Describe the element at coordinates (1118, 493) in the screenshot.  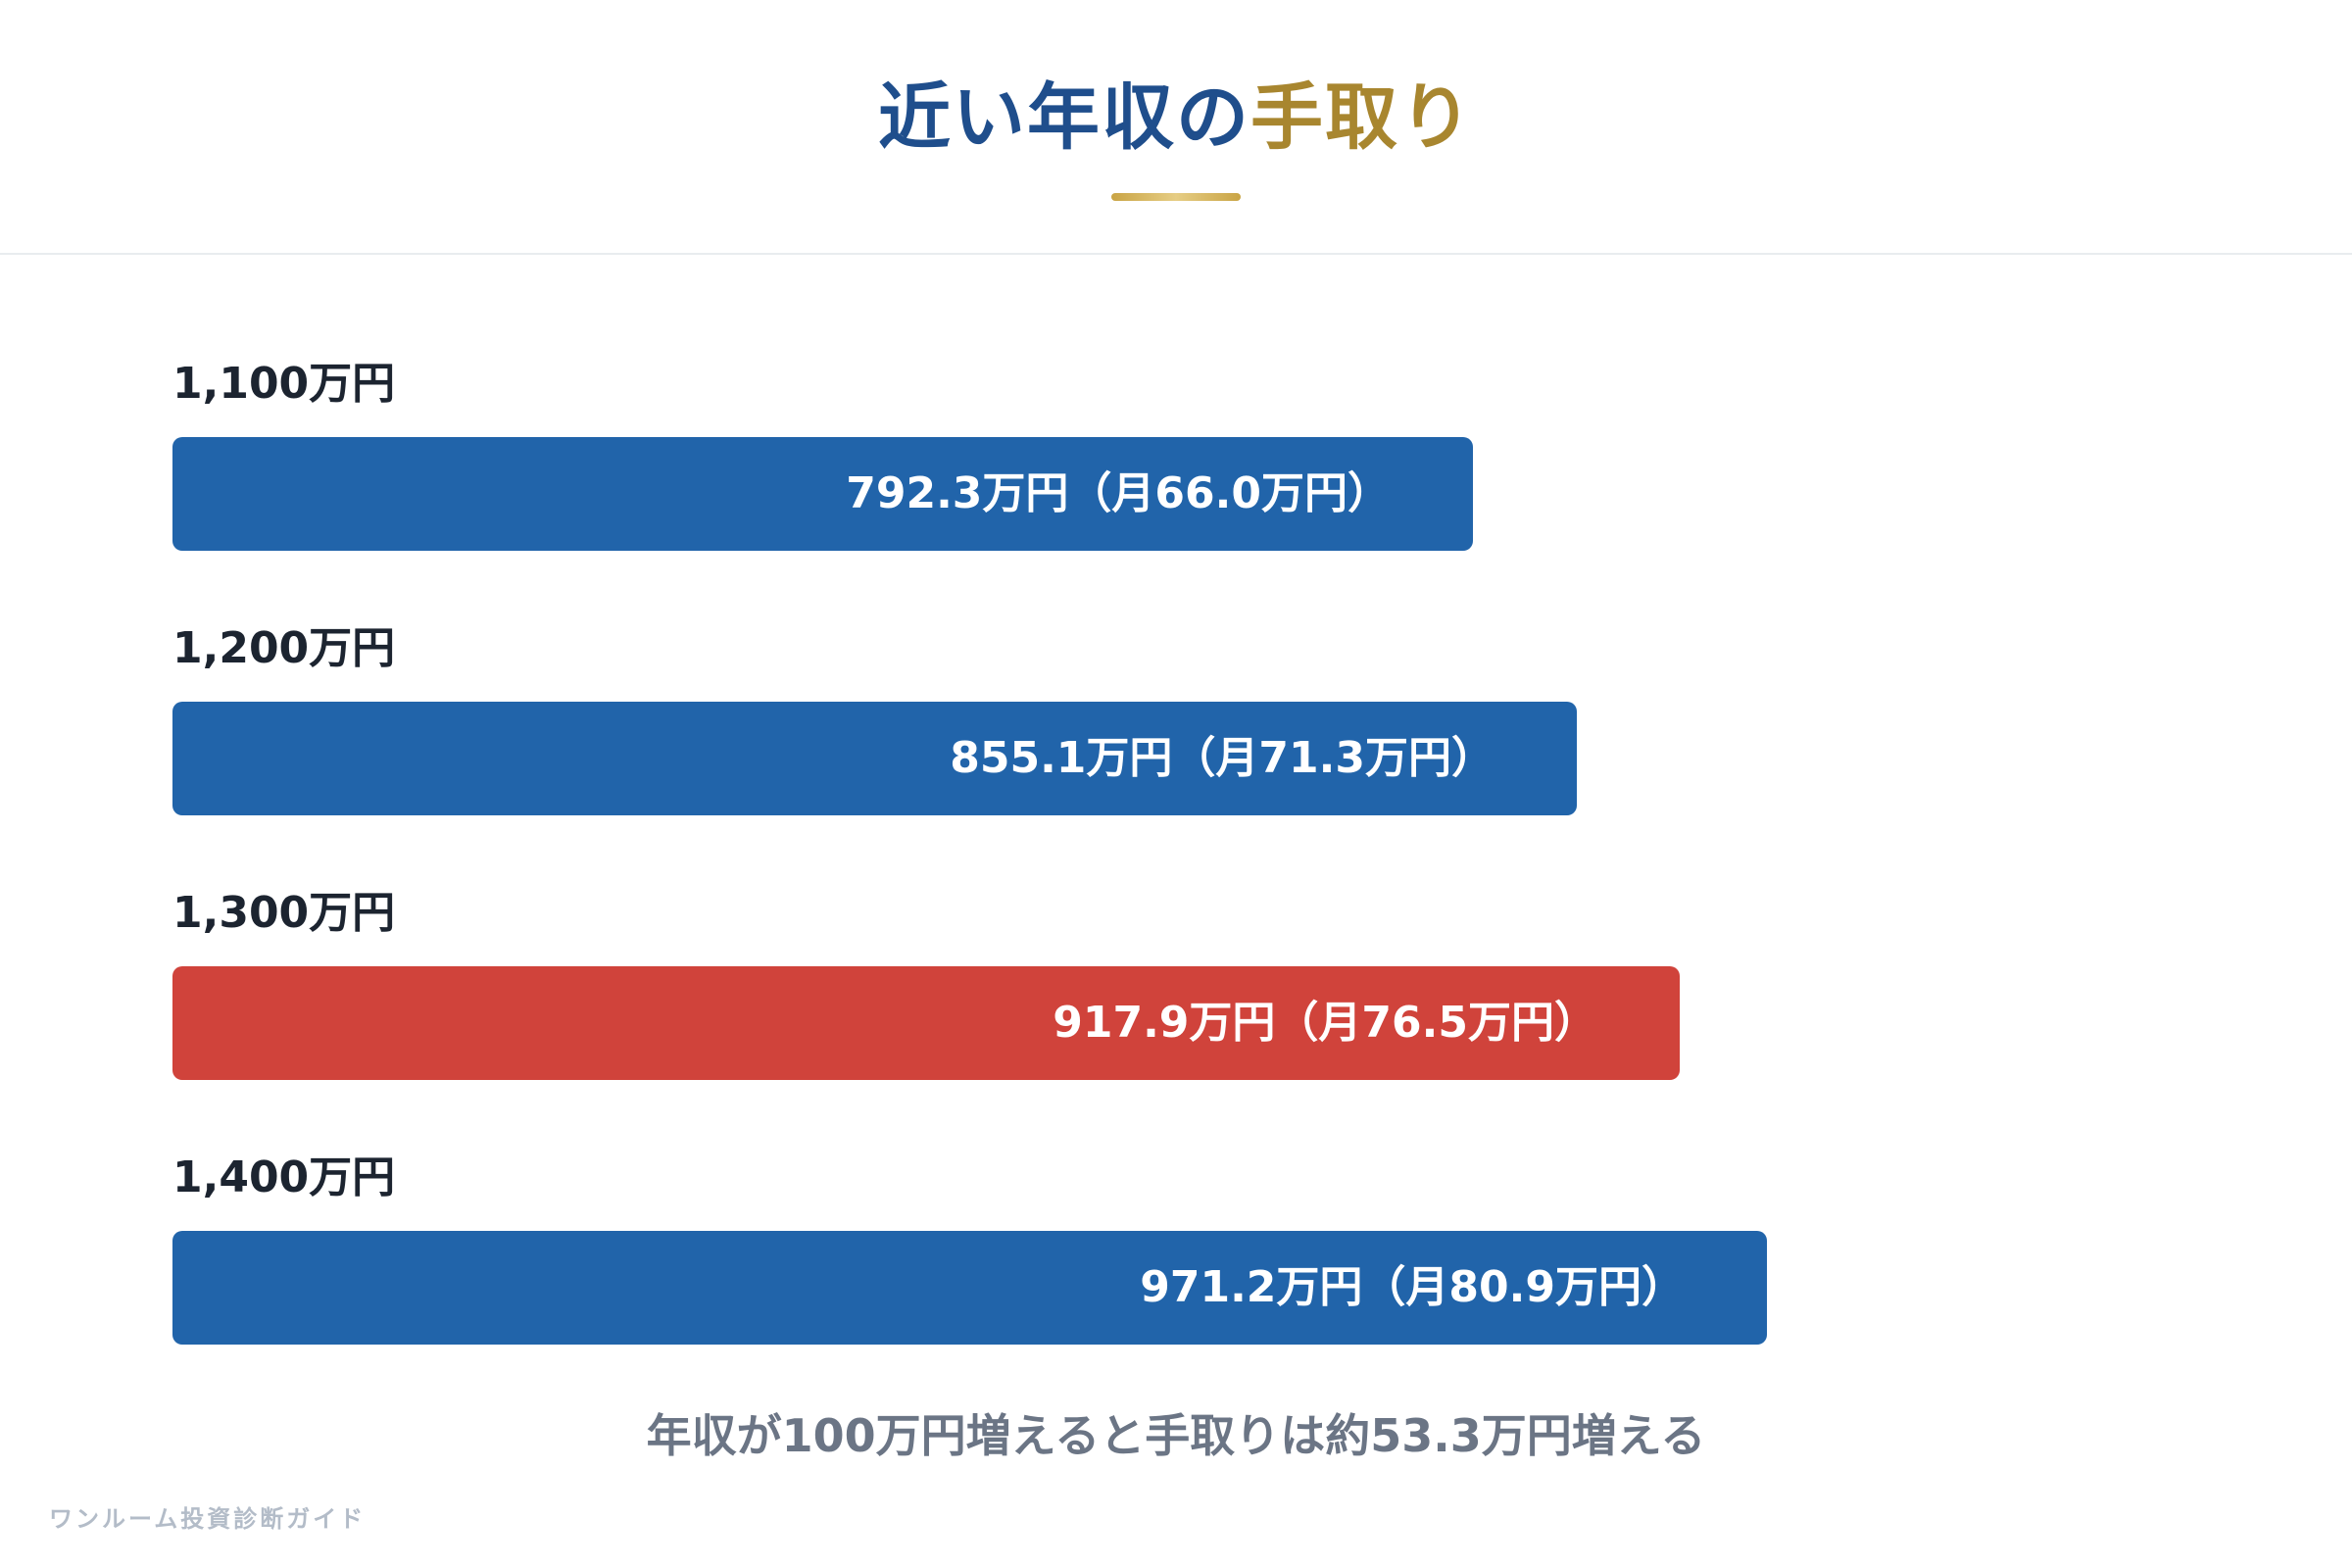
I see `bar-value-label: 792.3万円（月66.0万円）` at that location.